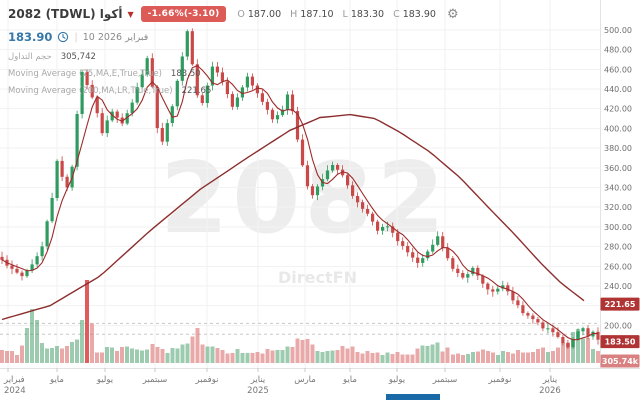 The width and height of the screenshot is (640, 400). I want to click on svg-text: 221.65, so click(620, 304).